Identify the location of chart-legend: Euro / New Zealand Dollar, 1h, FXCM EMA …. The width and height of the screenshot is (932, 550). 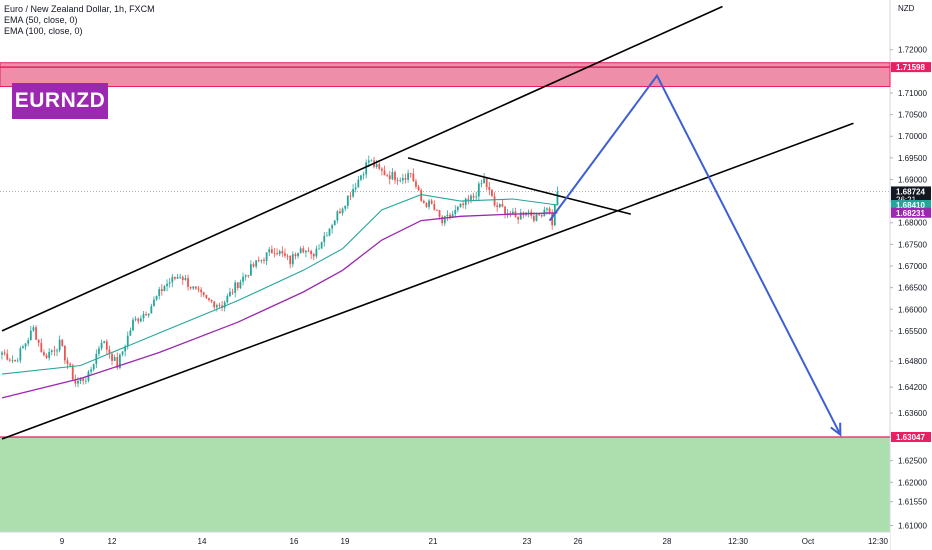
(79, 20).